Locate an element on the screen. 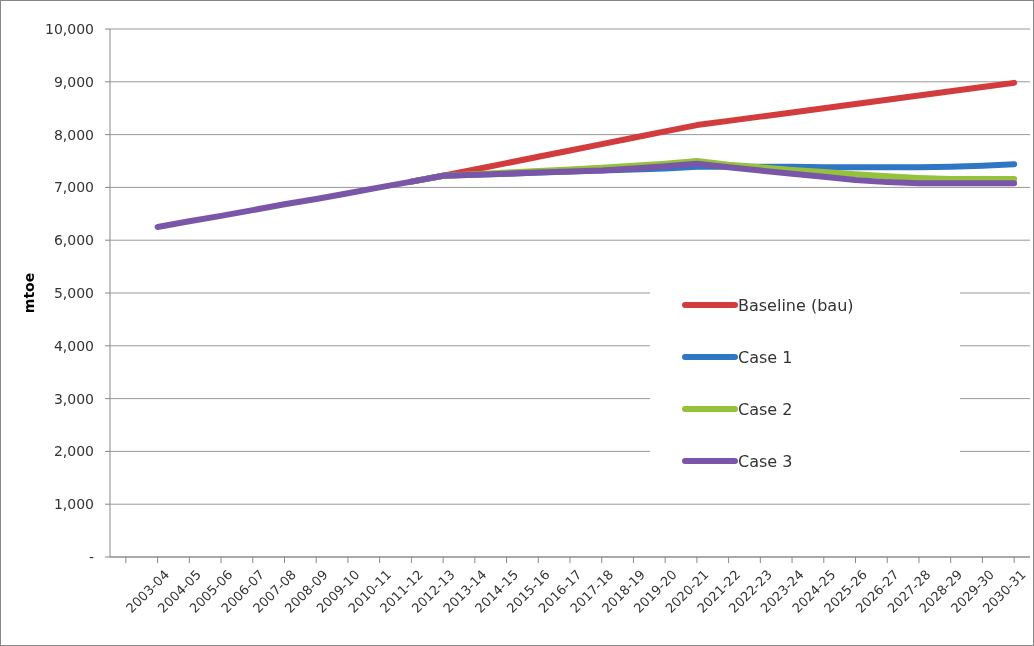 The height and width of the screenshot is (646, 1034). y-tick-label: 7,000 is located at coordinates (73, 187).